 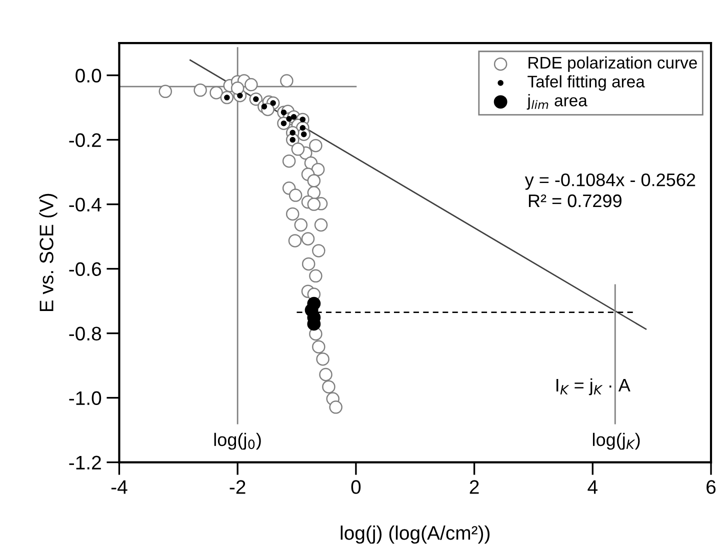 What do you see at coordinates (575, 201) in the screenshot?
I see `annotation: R² = 0.7299` at bounding box center [575, 201].